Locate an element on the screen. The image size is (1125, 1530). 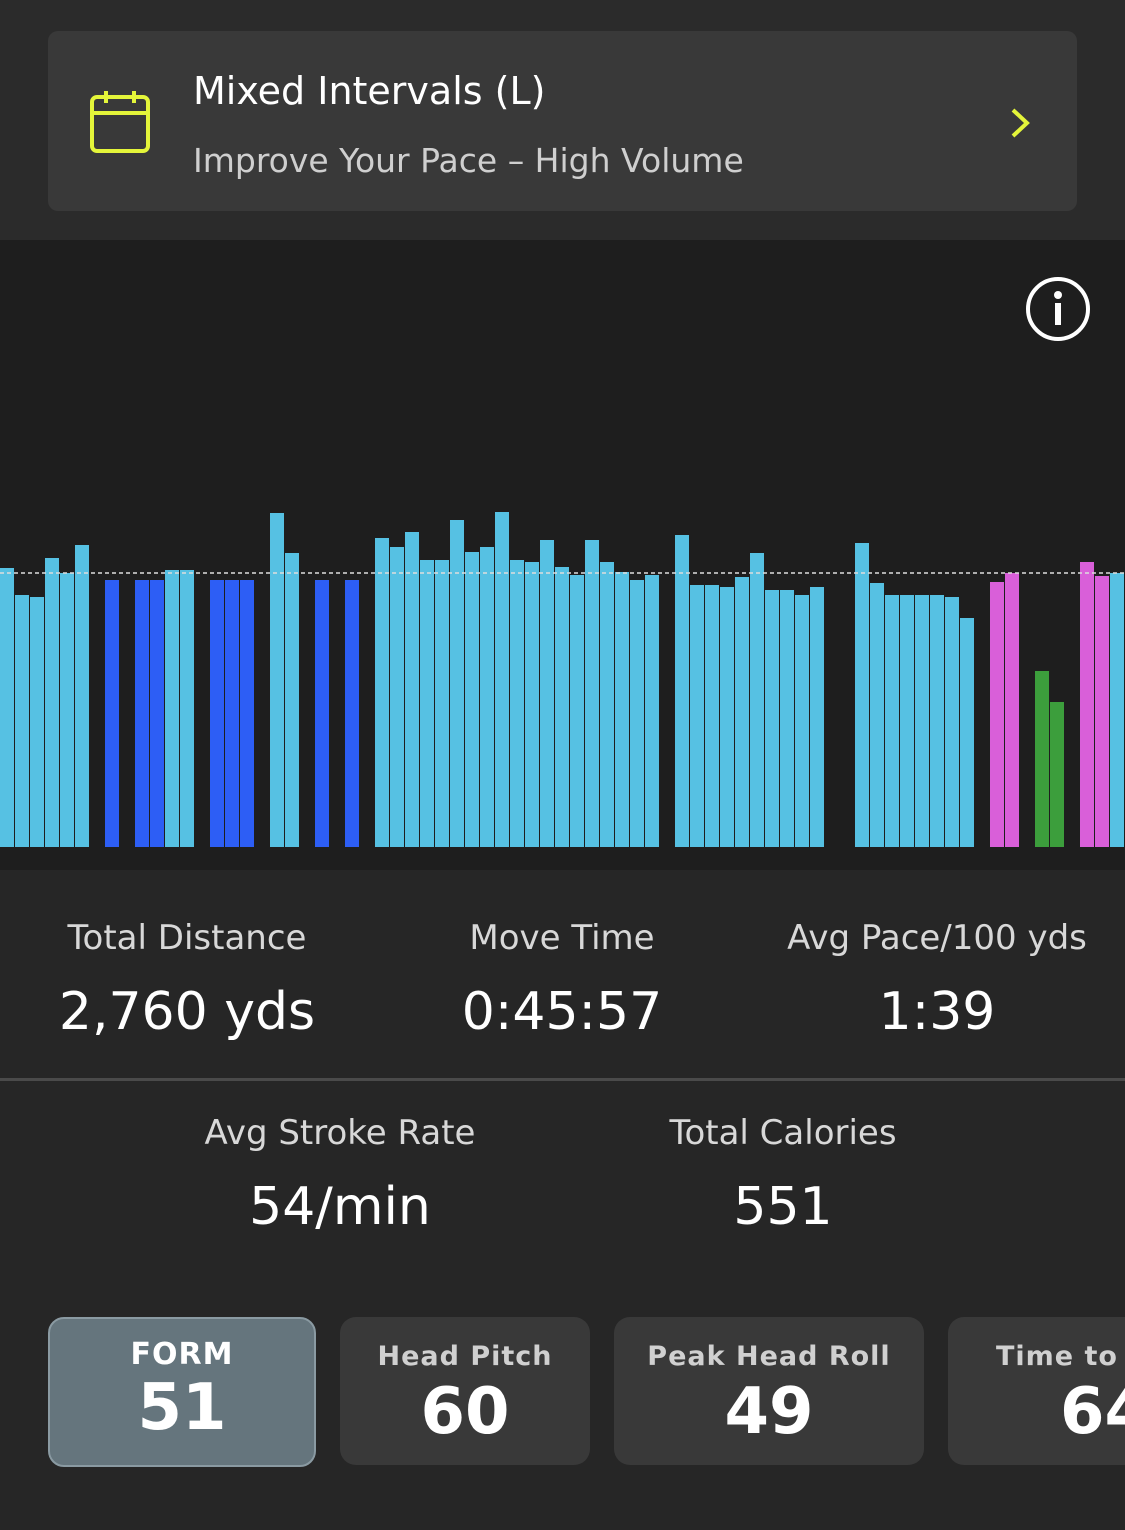
stat-value: 54/min is located at coordinates (340, 1207).